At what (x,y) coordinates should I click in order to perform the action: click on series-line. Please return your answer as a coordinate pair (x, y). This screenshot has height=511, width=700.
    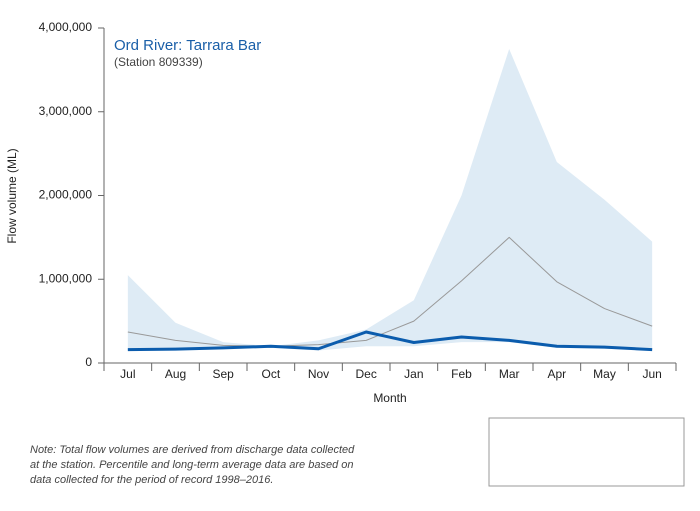
    Looking at the image, I should click on (390, 341).